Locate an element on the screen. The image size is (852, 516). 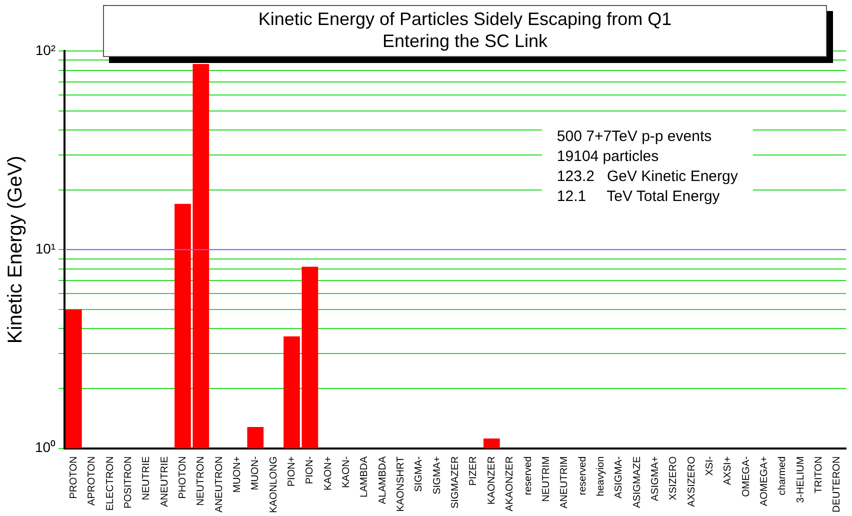
x-tick-label: PIZER is located at coordinates (474, 471).